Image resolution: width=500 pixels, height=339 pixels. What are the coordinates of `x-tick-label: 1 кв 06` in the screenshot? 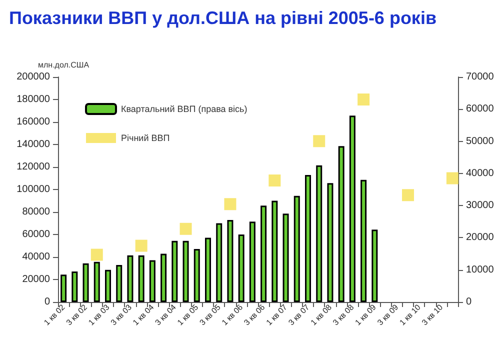 It's located at (232, 315).